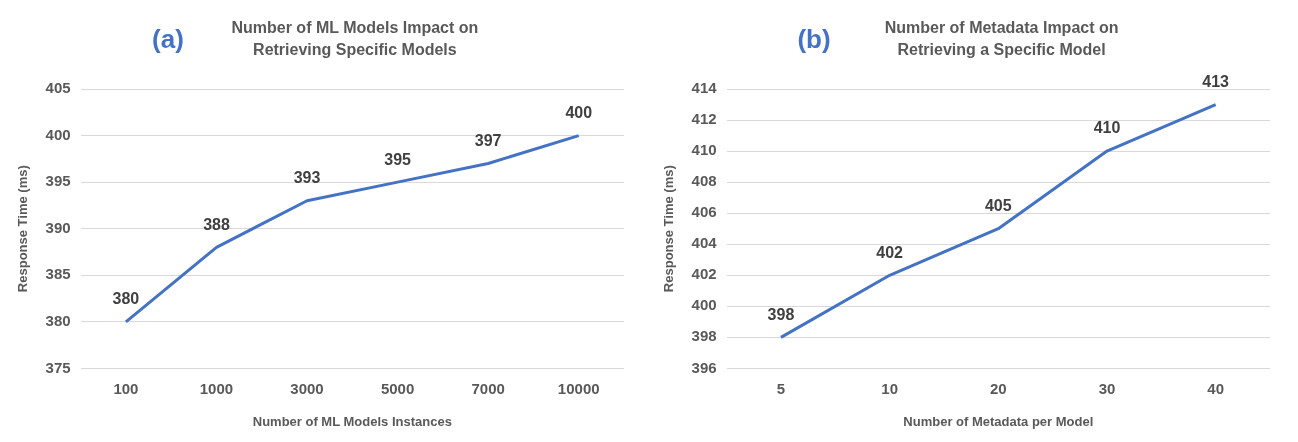  What do you see at coordinates (814, 39) in the screenshot?
I see `text: (b)` at bounding box center [814, 39].